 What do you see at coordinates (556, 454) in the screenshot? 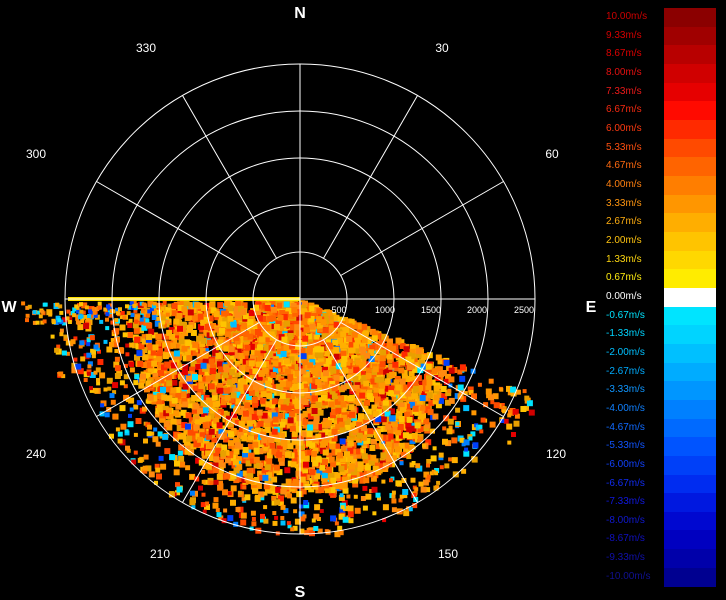
I see `bearing-120: 120` at bounding box center [556, 454].